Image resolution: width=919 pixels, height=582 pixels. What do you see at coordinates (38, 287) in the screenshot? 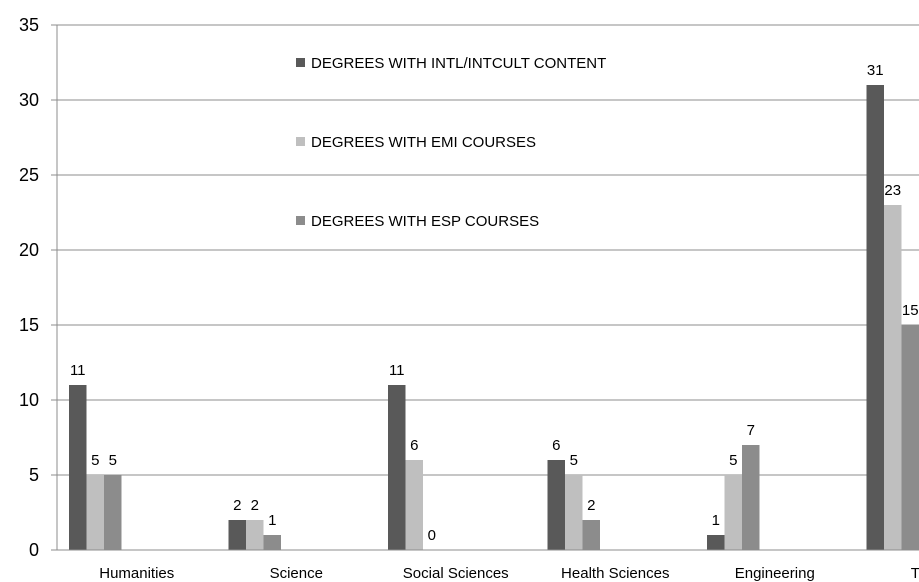
I see `y-axis-ticks: 0 5 10 15 20 25 30 35` at bounding box center [38, 287].